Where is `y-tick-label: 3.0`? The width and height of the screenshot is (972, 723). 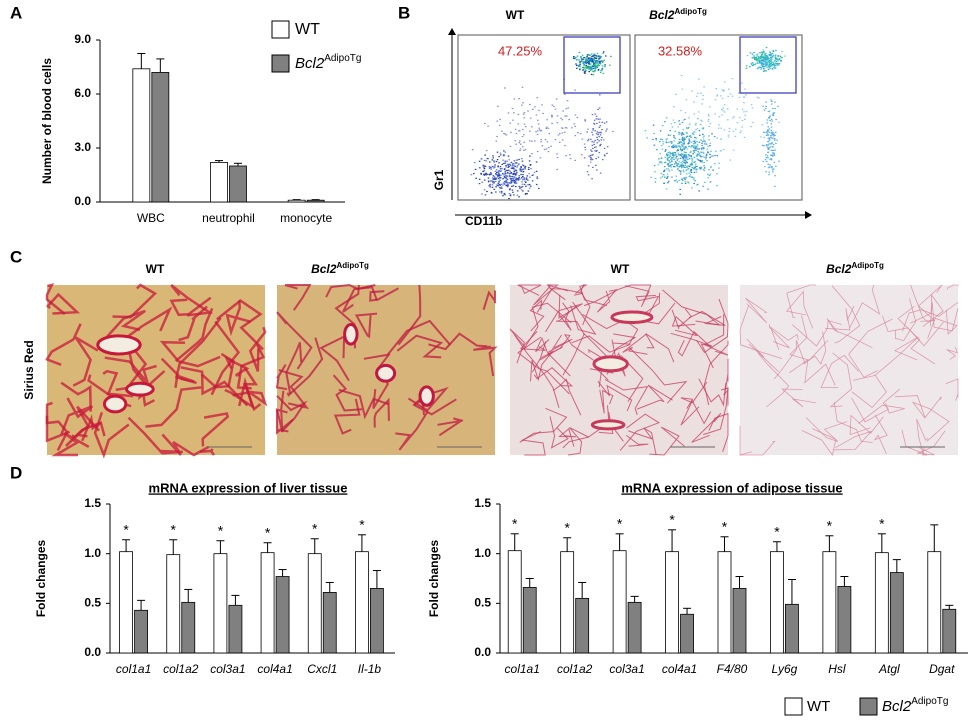
y-tick-label: 3.0 is located at coordinates (82, 147).